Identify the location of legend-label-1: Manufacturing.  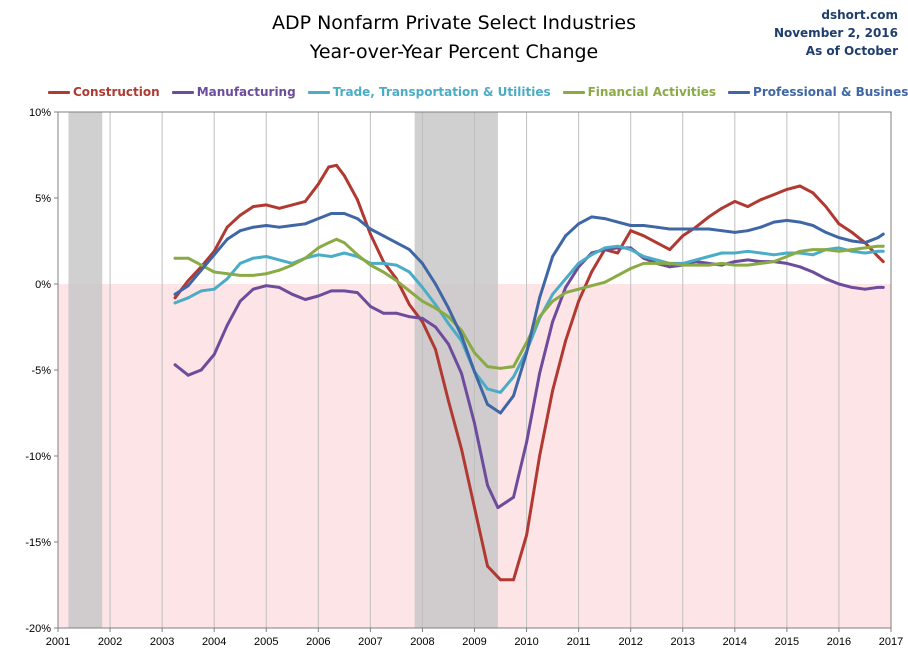
(246, 92).